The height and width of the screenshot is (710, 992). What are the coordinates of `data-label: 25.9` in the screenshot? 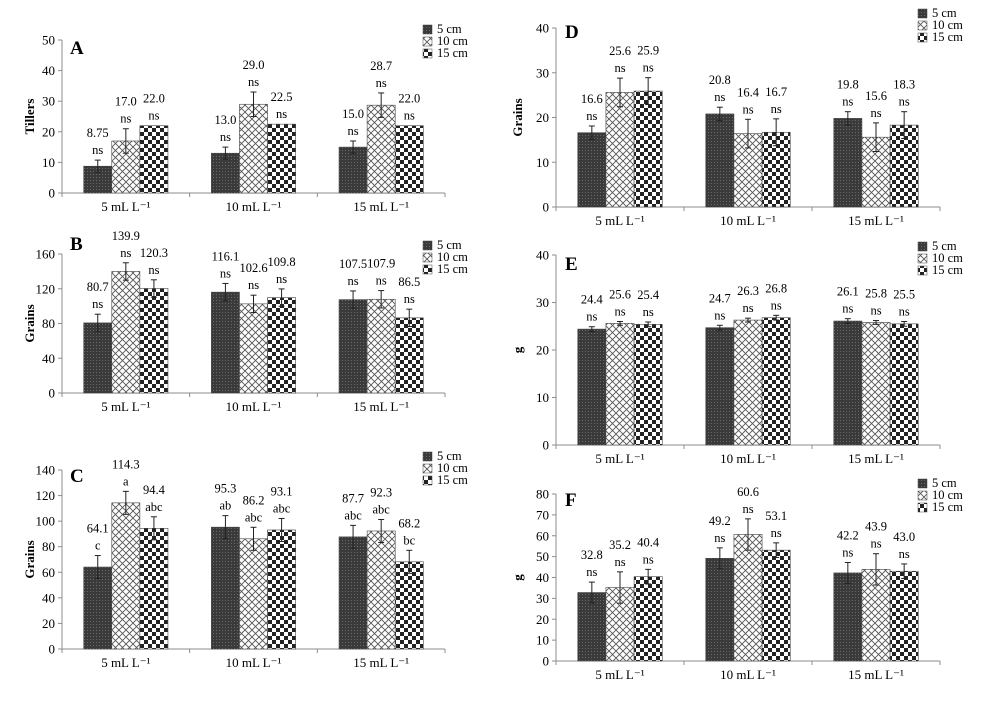 It's located at (648, 51).